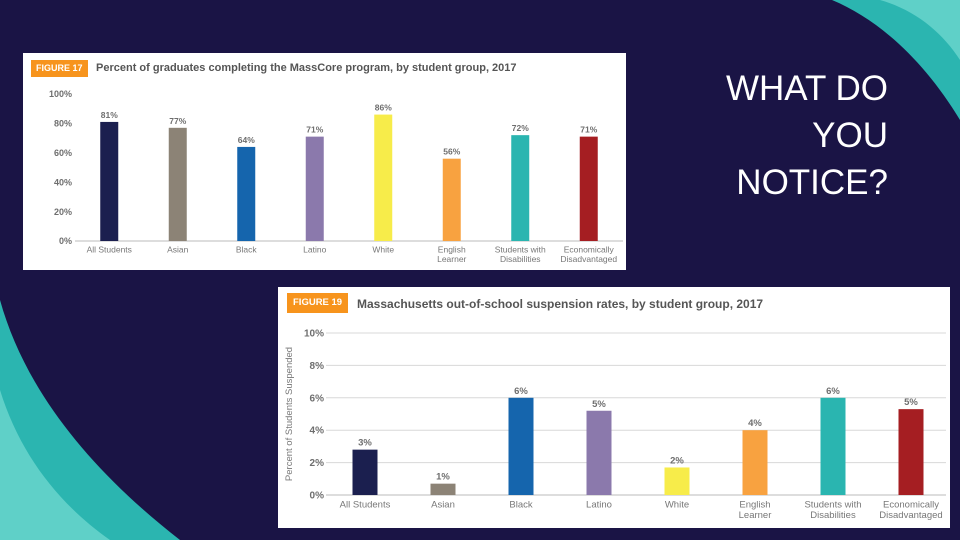  What do you see at coordinates (177, 121) in the screenshot?
I see `data-label: 77%` at bounding box center [177, 121].